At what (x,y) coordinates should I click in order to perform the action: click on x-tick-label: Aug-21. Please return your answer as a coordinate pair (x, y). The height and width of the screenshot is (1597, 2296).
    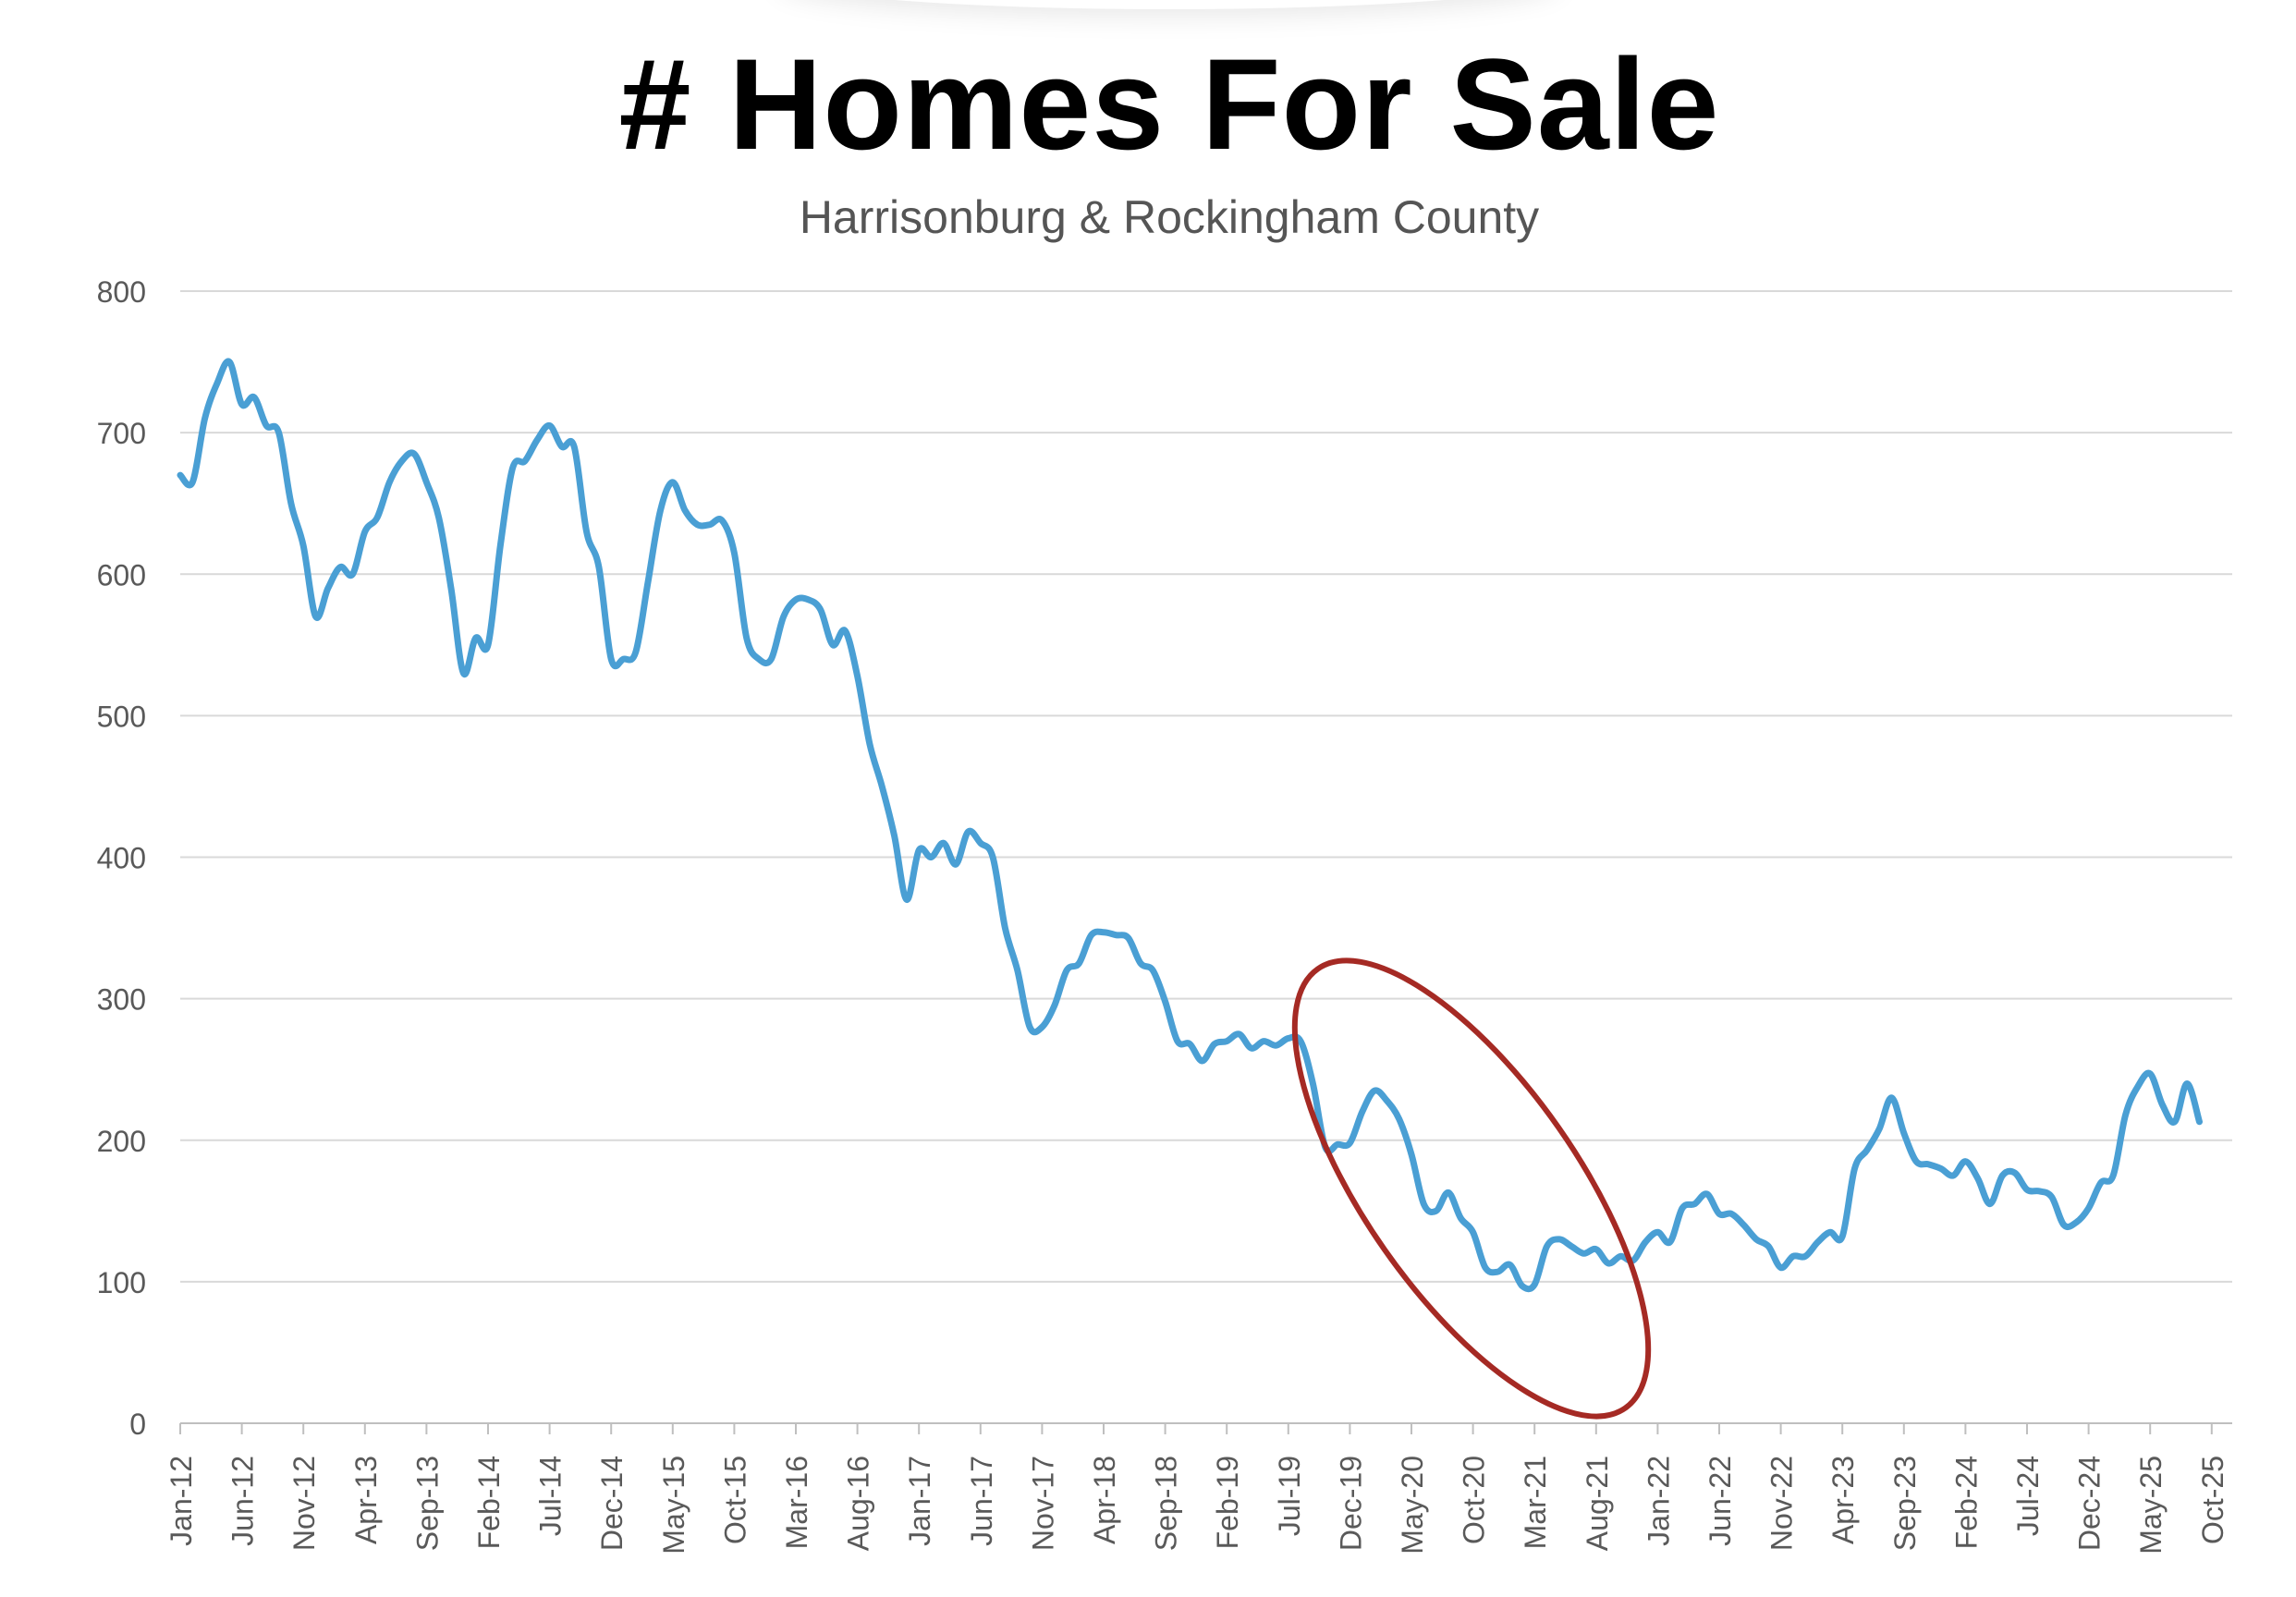
    Looking at the image, I should click on (1598, 1503).